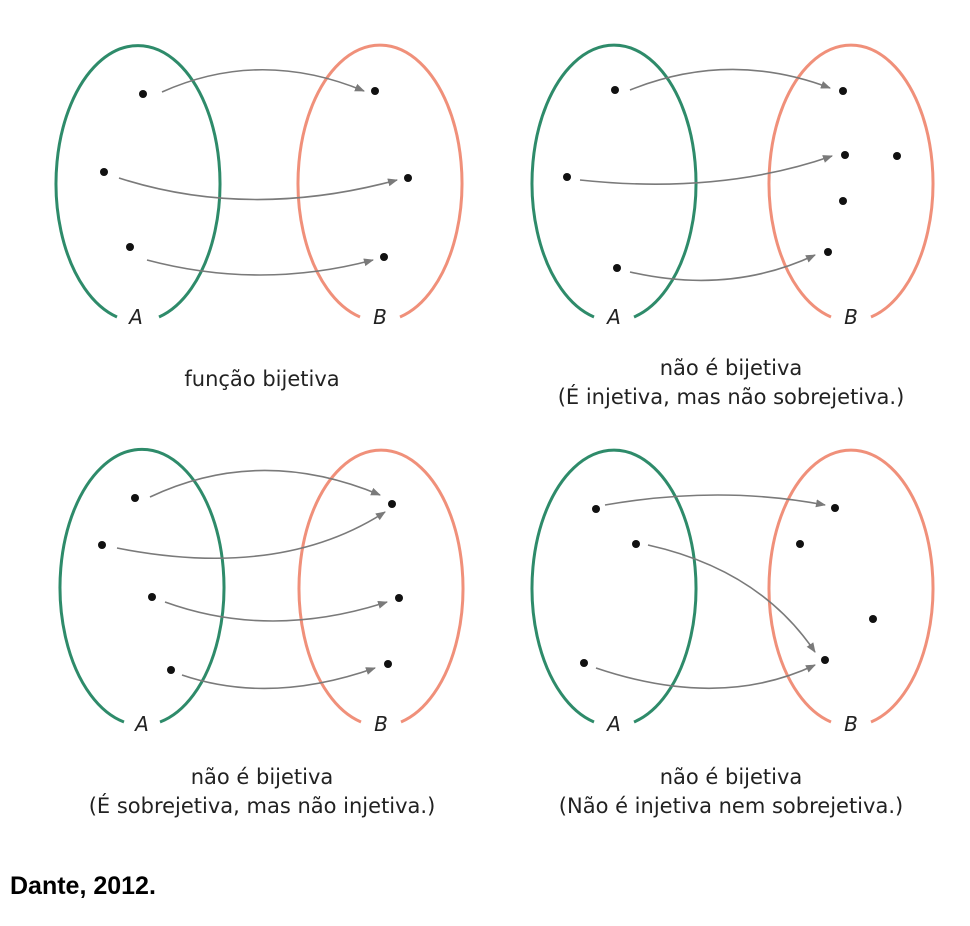  I want to click on panel-injective-only: A B, so click(732, 186).